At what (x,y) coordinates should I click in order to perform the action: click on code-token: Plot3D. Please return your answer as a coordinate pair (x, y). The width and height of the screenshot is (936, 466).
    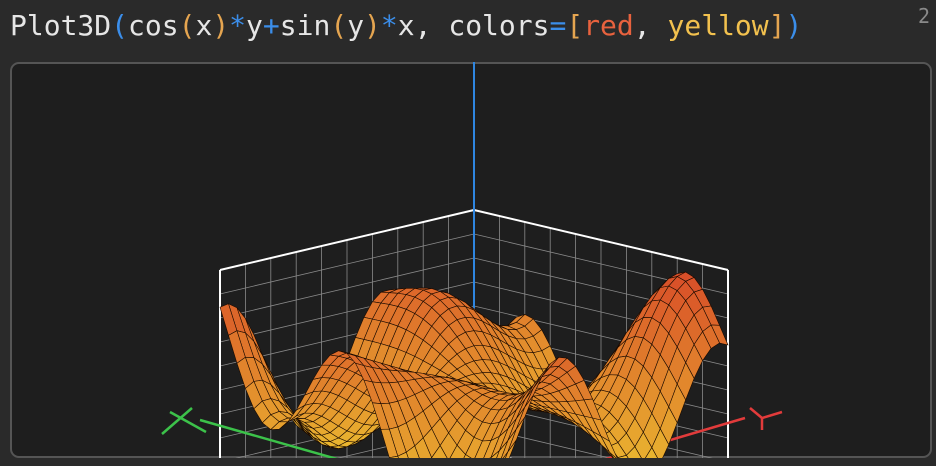
    Looking at the image, I should click on (61, 25).